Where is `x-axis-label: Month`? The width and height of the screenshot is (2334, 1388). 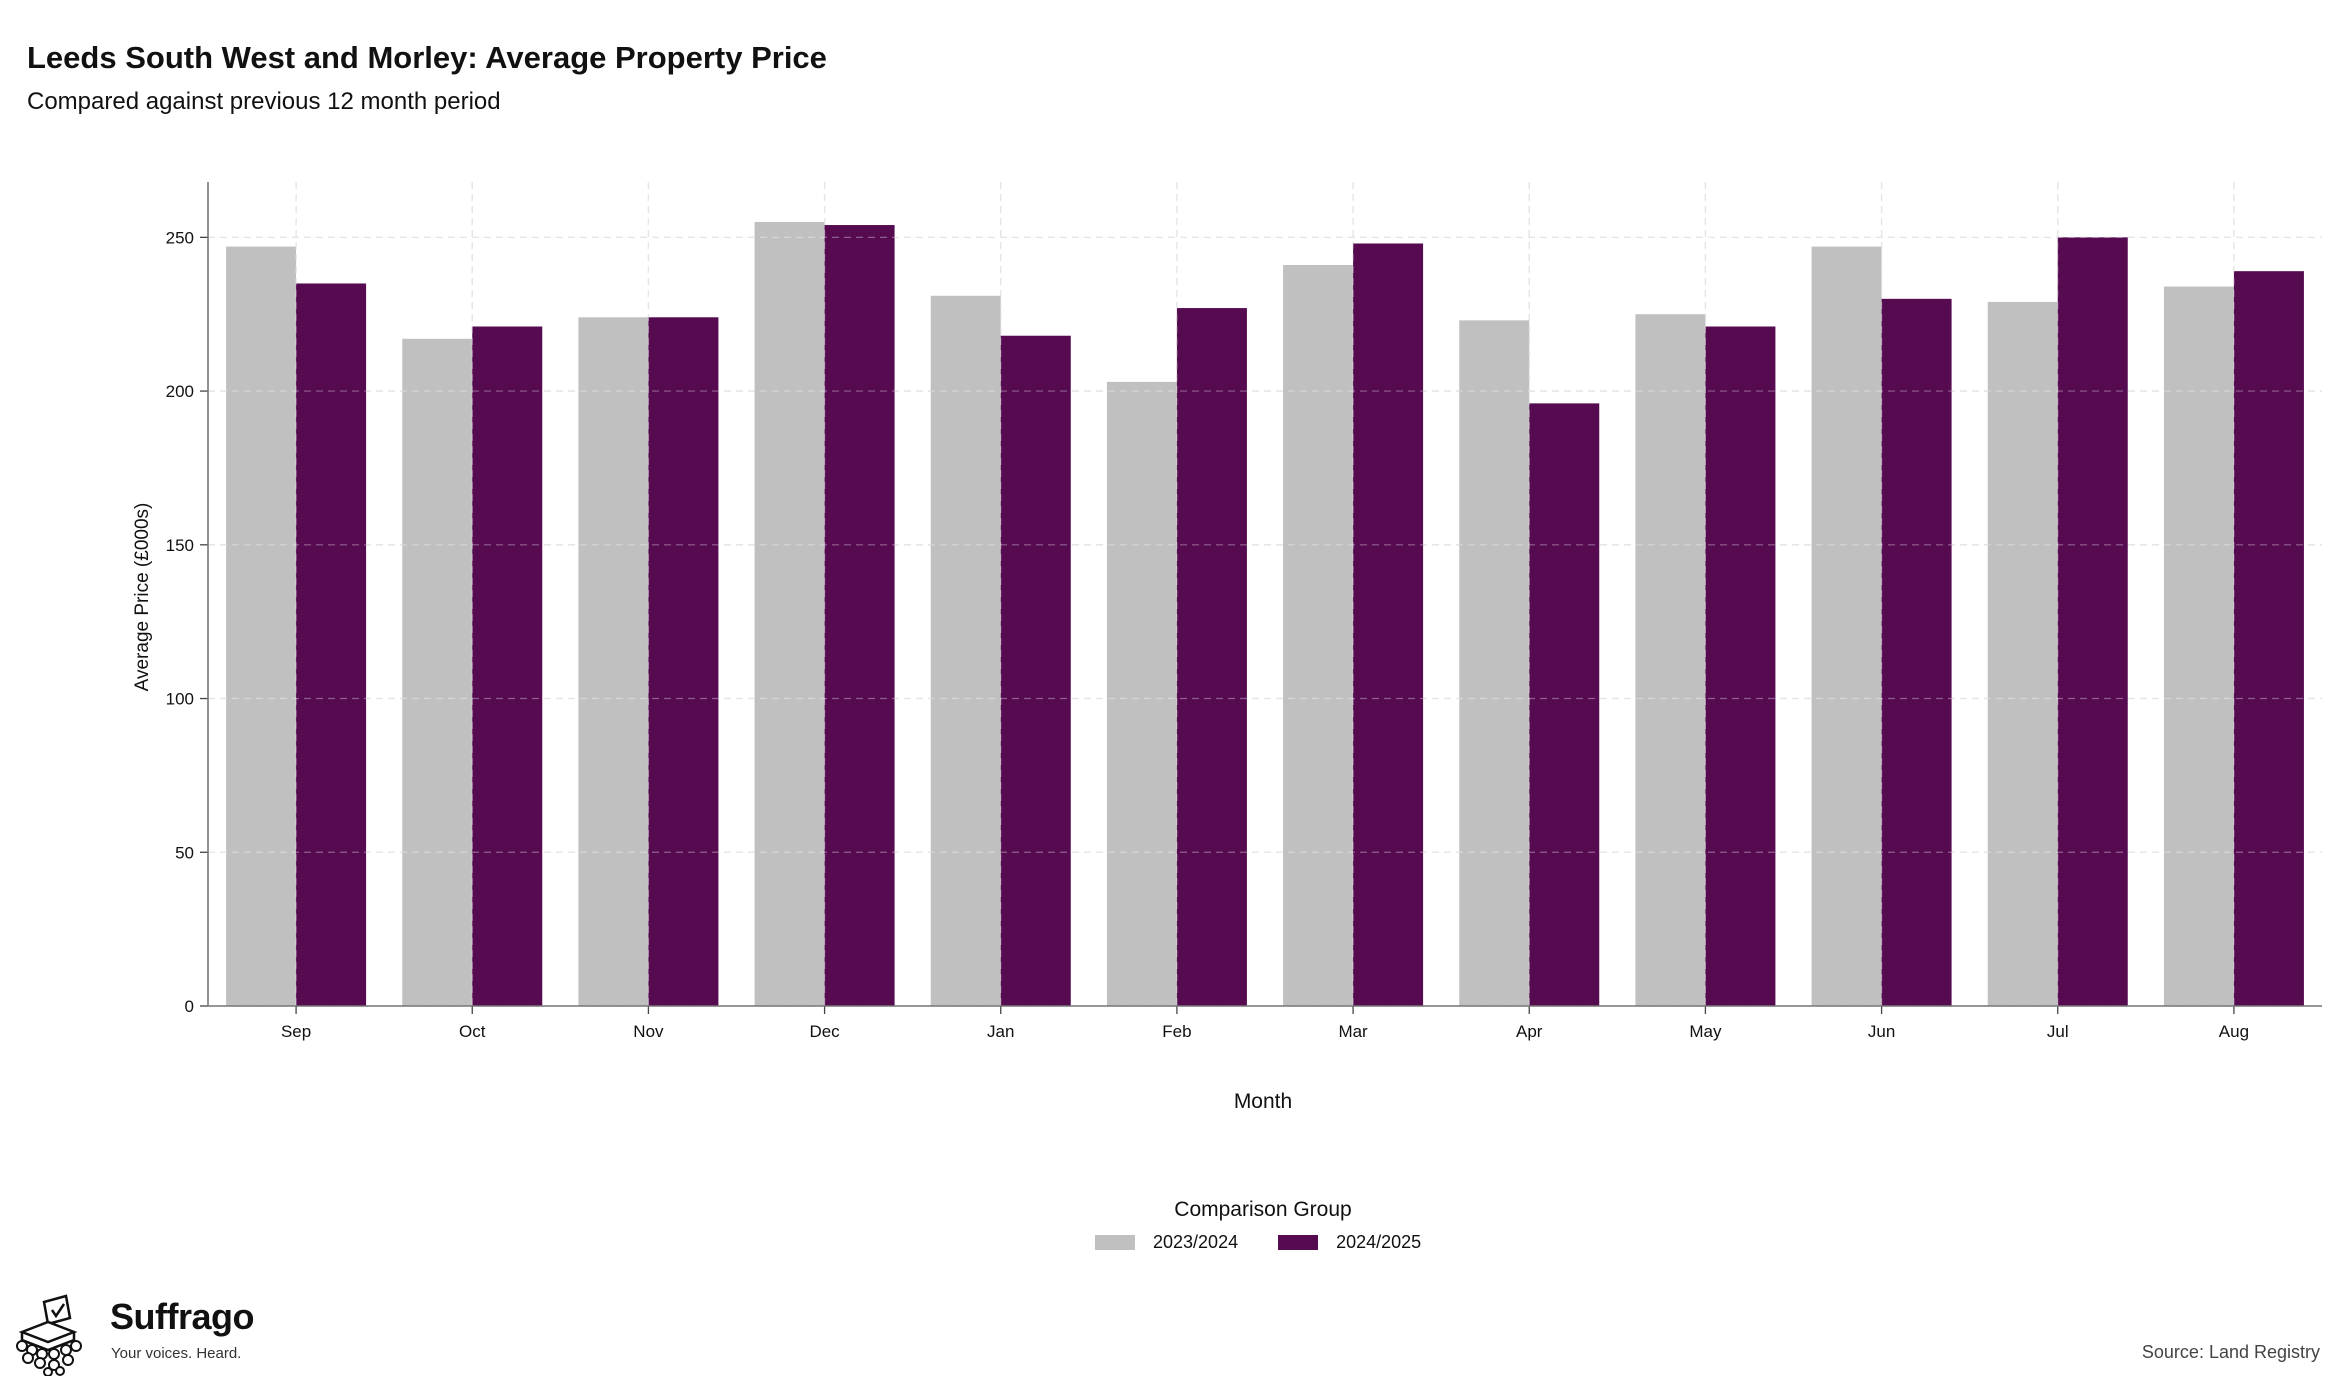
x-axis-label: Month is located at coordinates (1263, 1101).